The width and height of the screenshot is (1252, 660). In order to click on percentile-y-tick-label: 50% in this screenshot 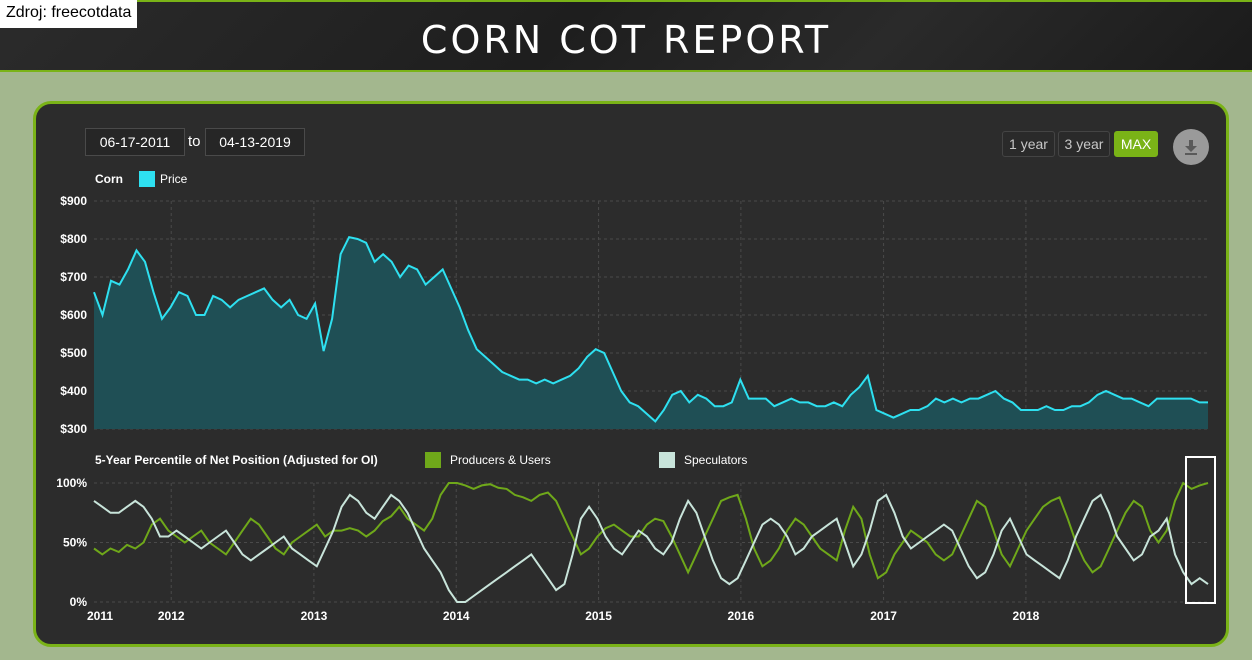, I will do `click(75, 543)`.